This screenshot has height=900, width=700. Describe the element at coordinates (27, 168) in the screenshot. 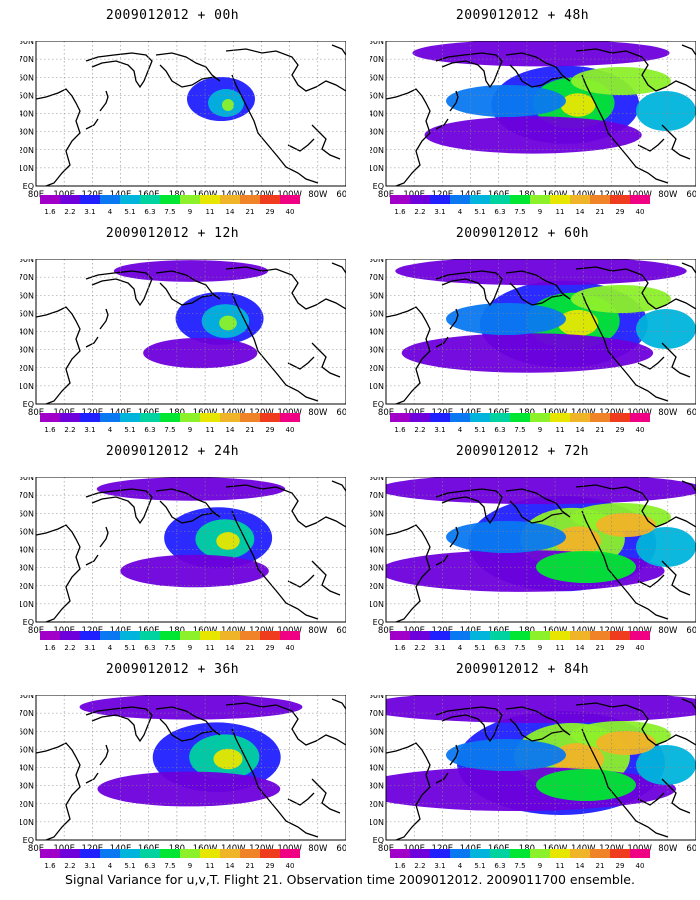

I see `lat-tick-label: 10N` at that location.